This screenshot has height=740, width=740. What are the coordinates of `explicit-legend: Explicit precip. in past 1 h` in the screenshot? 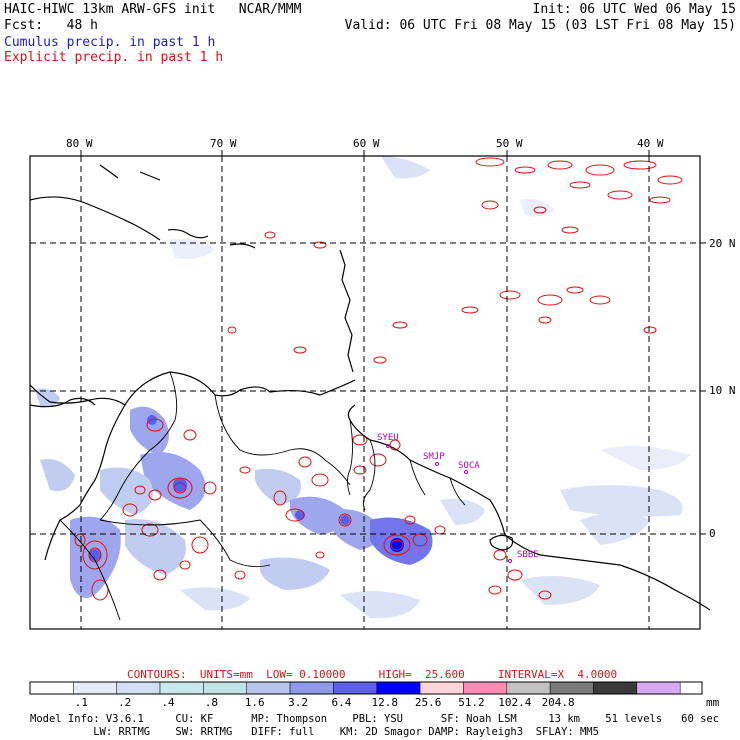 It's located at (114, 57).